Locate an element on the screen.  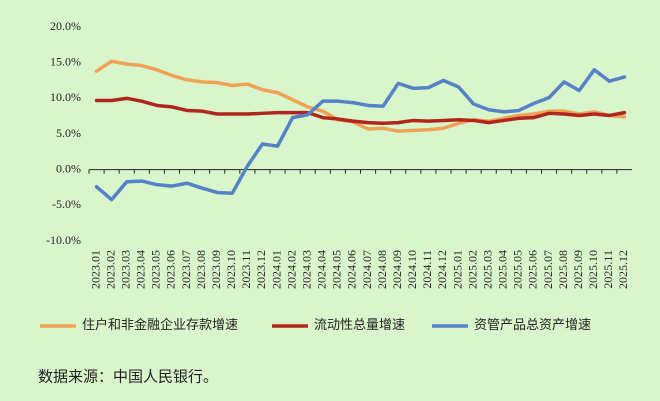
legend-label: 住户和非金融企业存款增速 is located at coordinates (160, 324).